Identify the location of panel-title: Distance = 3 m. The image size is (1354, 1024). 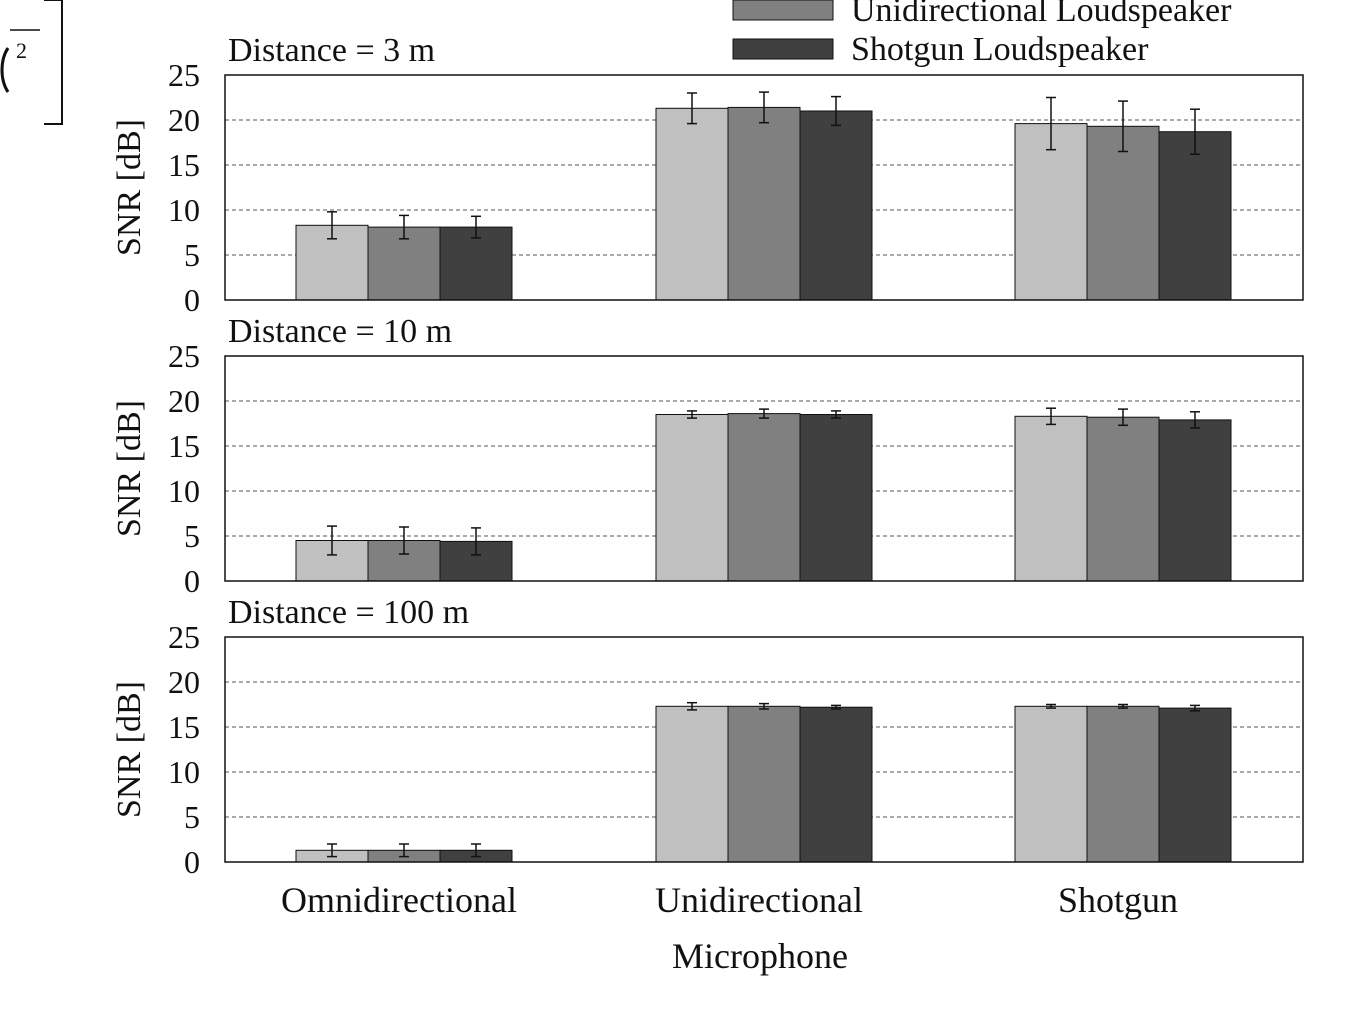
(331, 50).